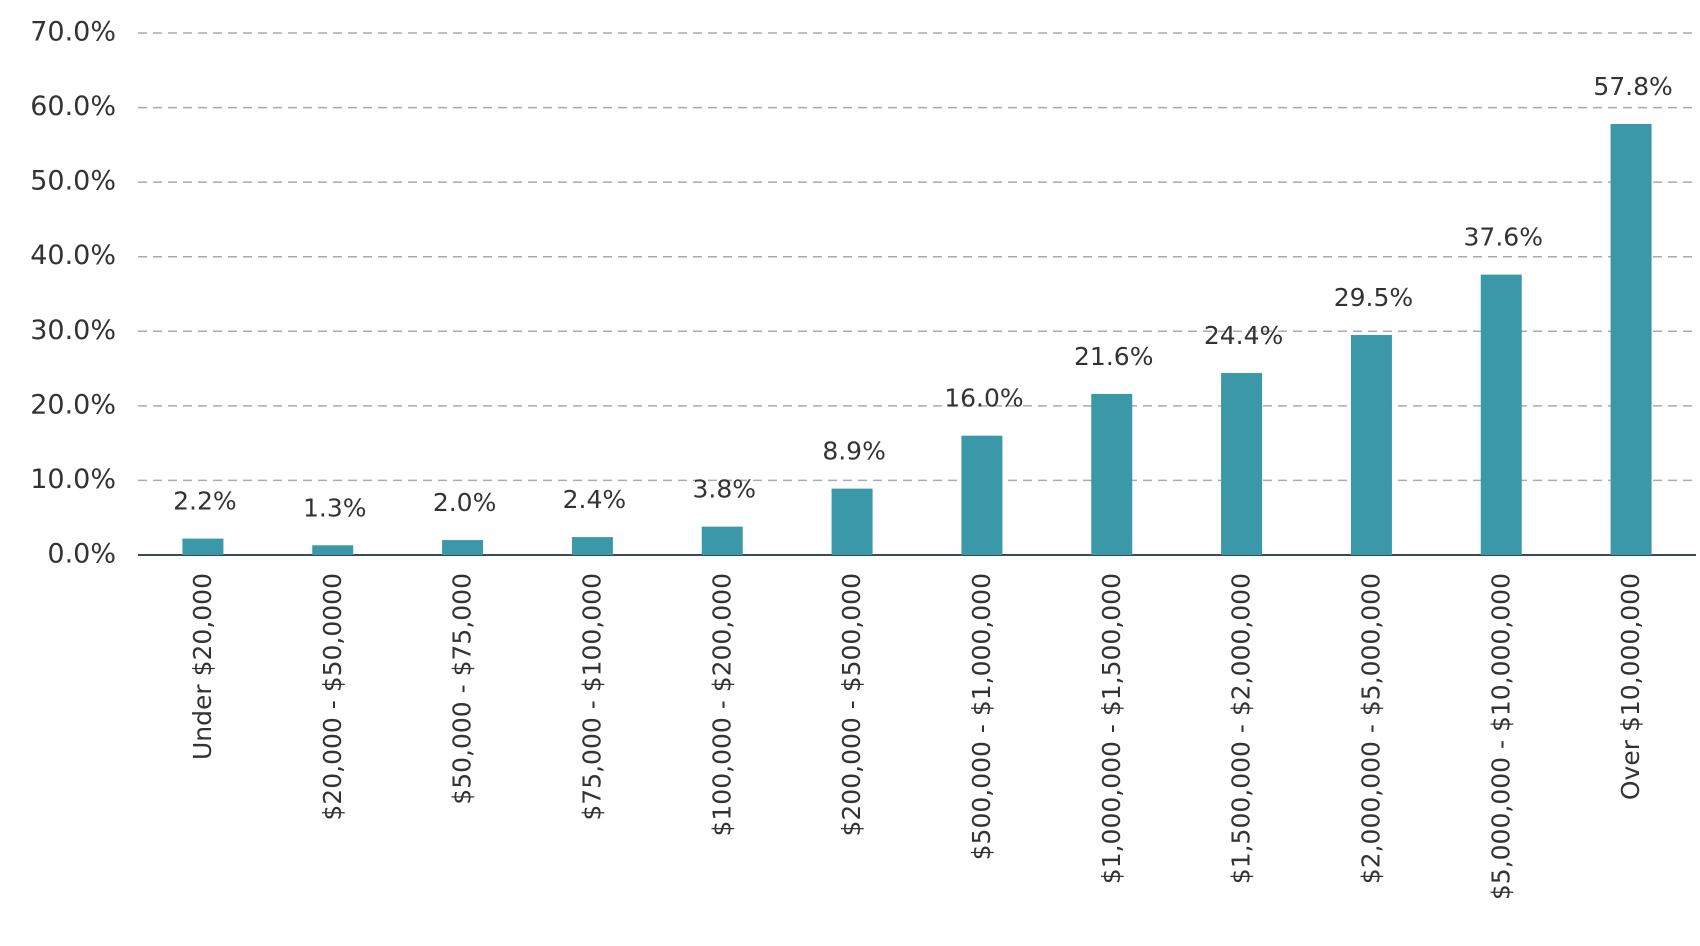 The height and width of the screenshot is (946, 1700). What do you see at coordinates (73, 106) in the screenshot?
I see `y-tick-label: 60.0%` at bounding box center [73, 106].